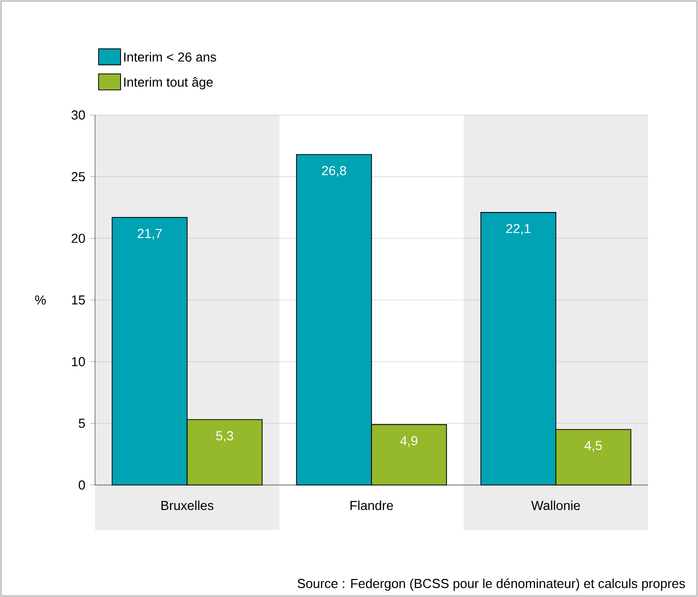 The height and width of the screenshot is (597, 698). I want to click on y-tick-label: 10, so click(78, 361).